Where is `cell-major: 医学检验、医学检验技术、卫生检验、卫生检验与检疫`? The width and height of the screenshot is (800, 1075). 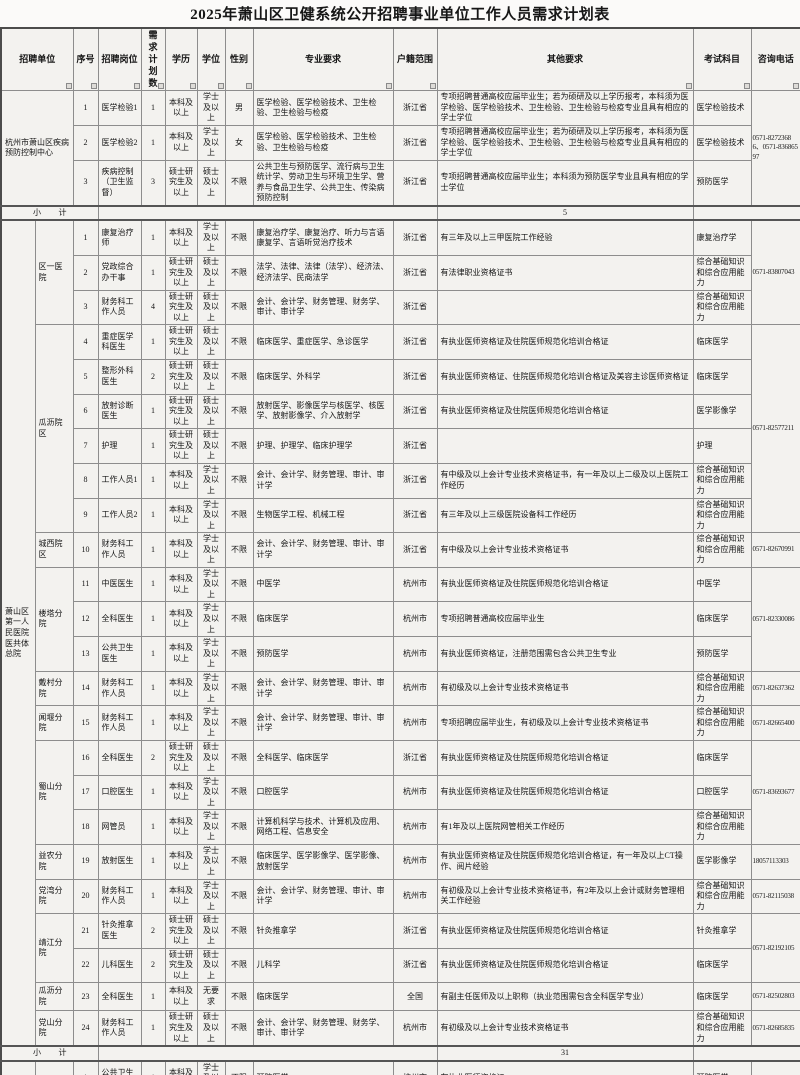
cell-major: 医学检验、医学检验技术、卫生检验、卫生检验与检疫 is located at coordinates (323, 108).